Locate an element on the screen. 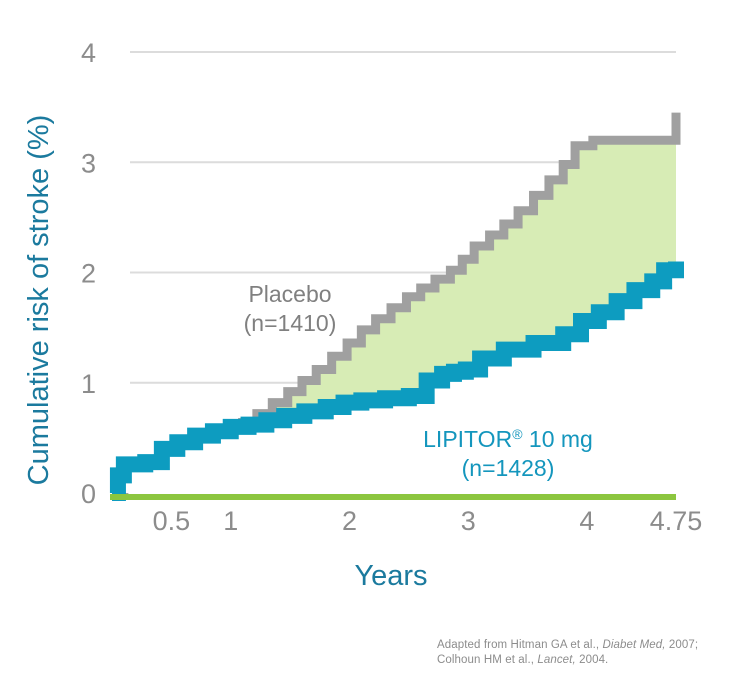  y-axis-ticks: 0 1 2 3 4 is located at coordinates (88, 273).